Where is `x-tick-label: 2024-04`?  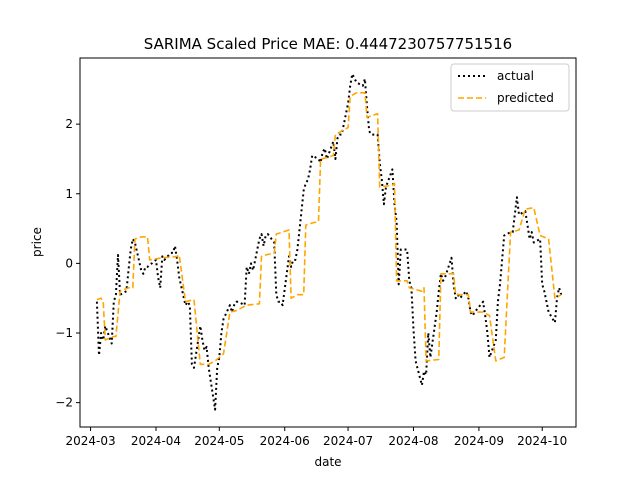 x-tick-label: 2024-04 is located at coordinates (156, 441).